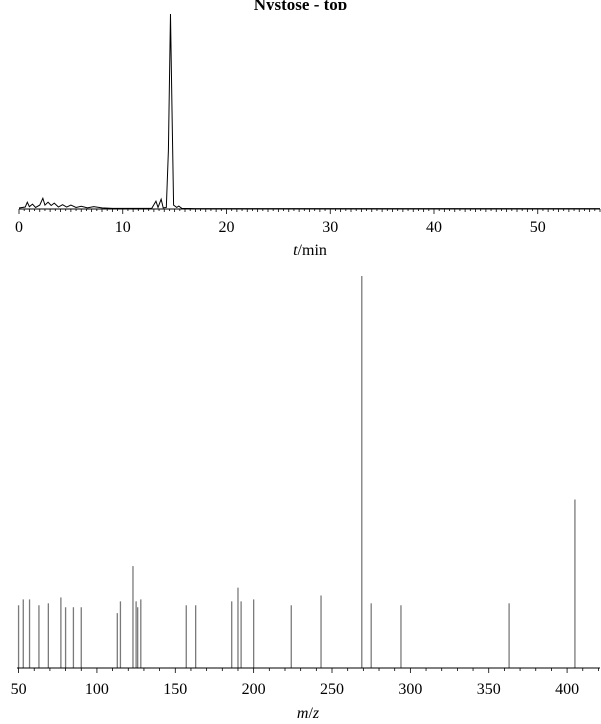 The height and width of the screenshot is (724, 601). I want to click on x-tick-label: 250, so click(332, 689).